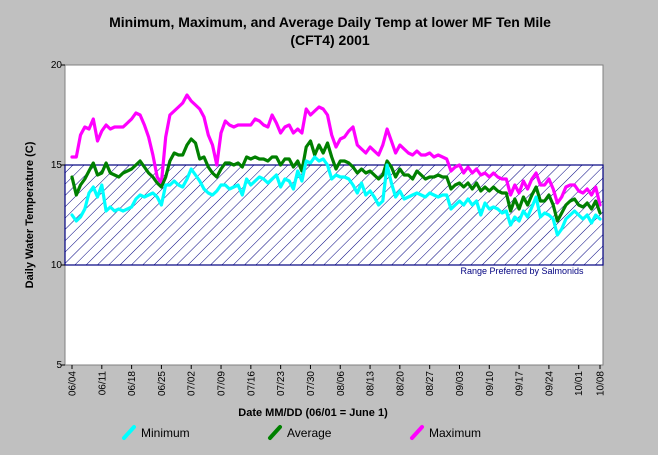 This screenshot has width=658, height=455. What do you see at coordinates (520, 383) in the screenshot?
I see `x-tick-label: 09/17` at bounding box center [520, 383].